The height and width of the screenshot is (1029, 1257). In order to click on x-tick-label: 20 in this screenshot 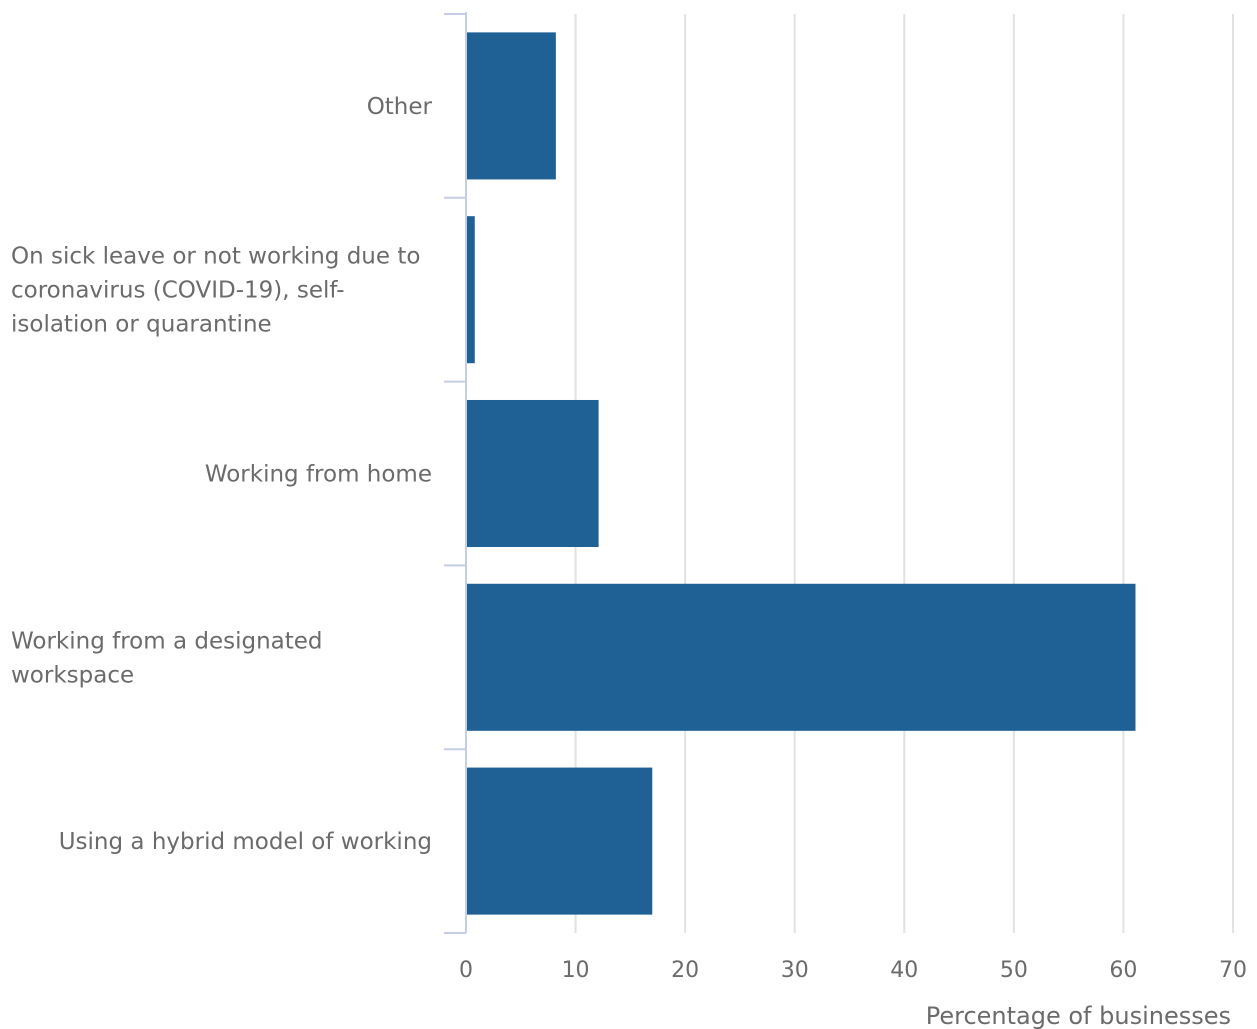, I will do `click(685, 970)`.